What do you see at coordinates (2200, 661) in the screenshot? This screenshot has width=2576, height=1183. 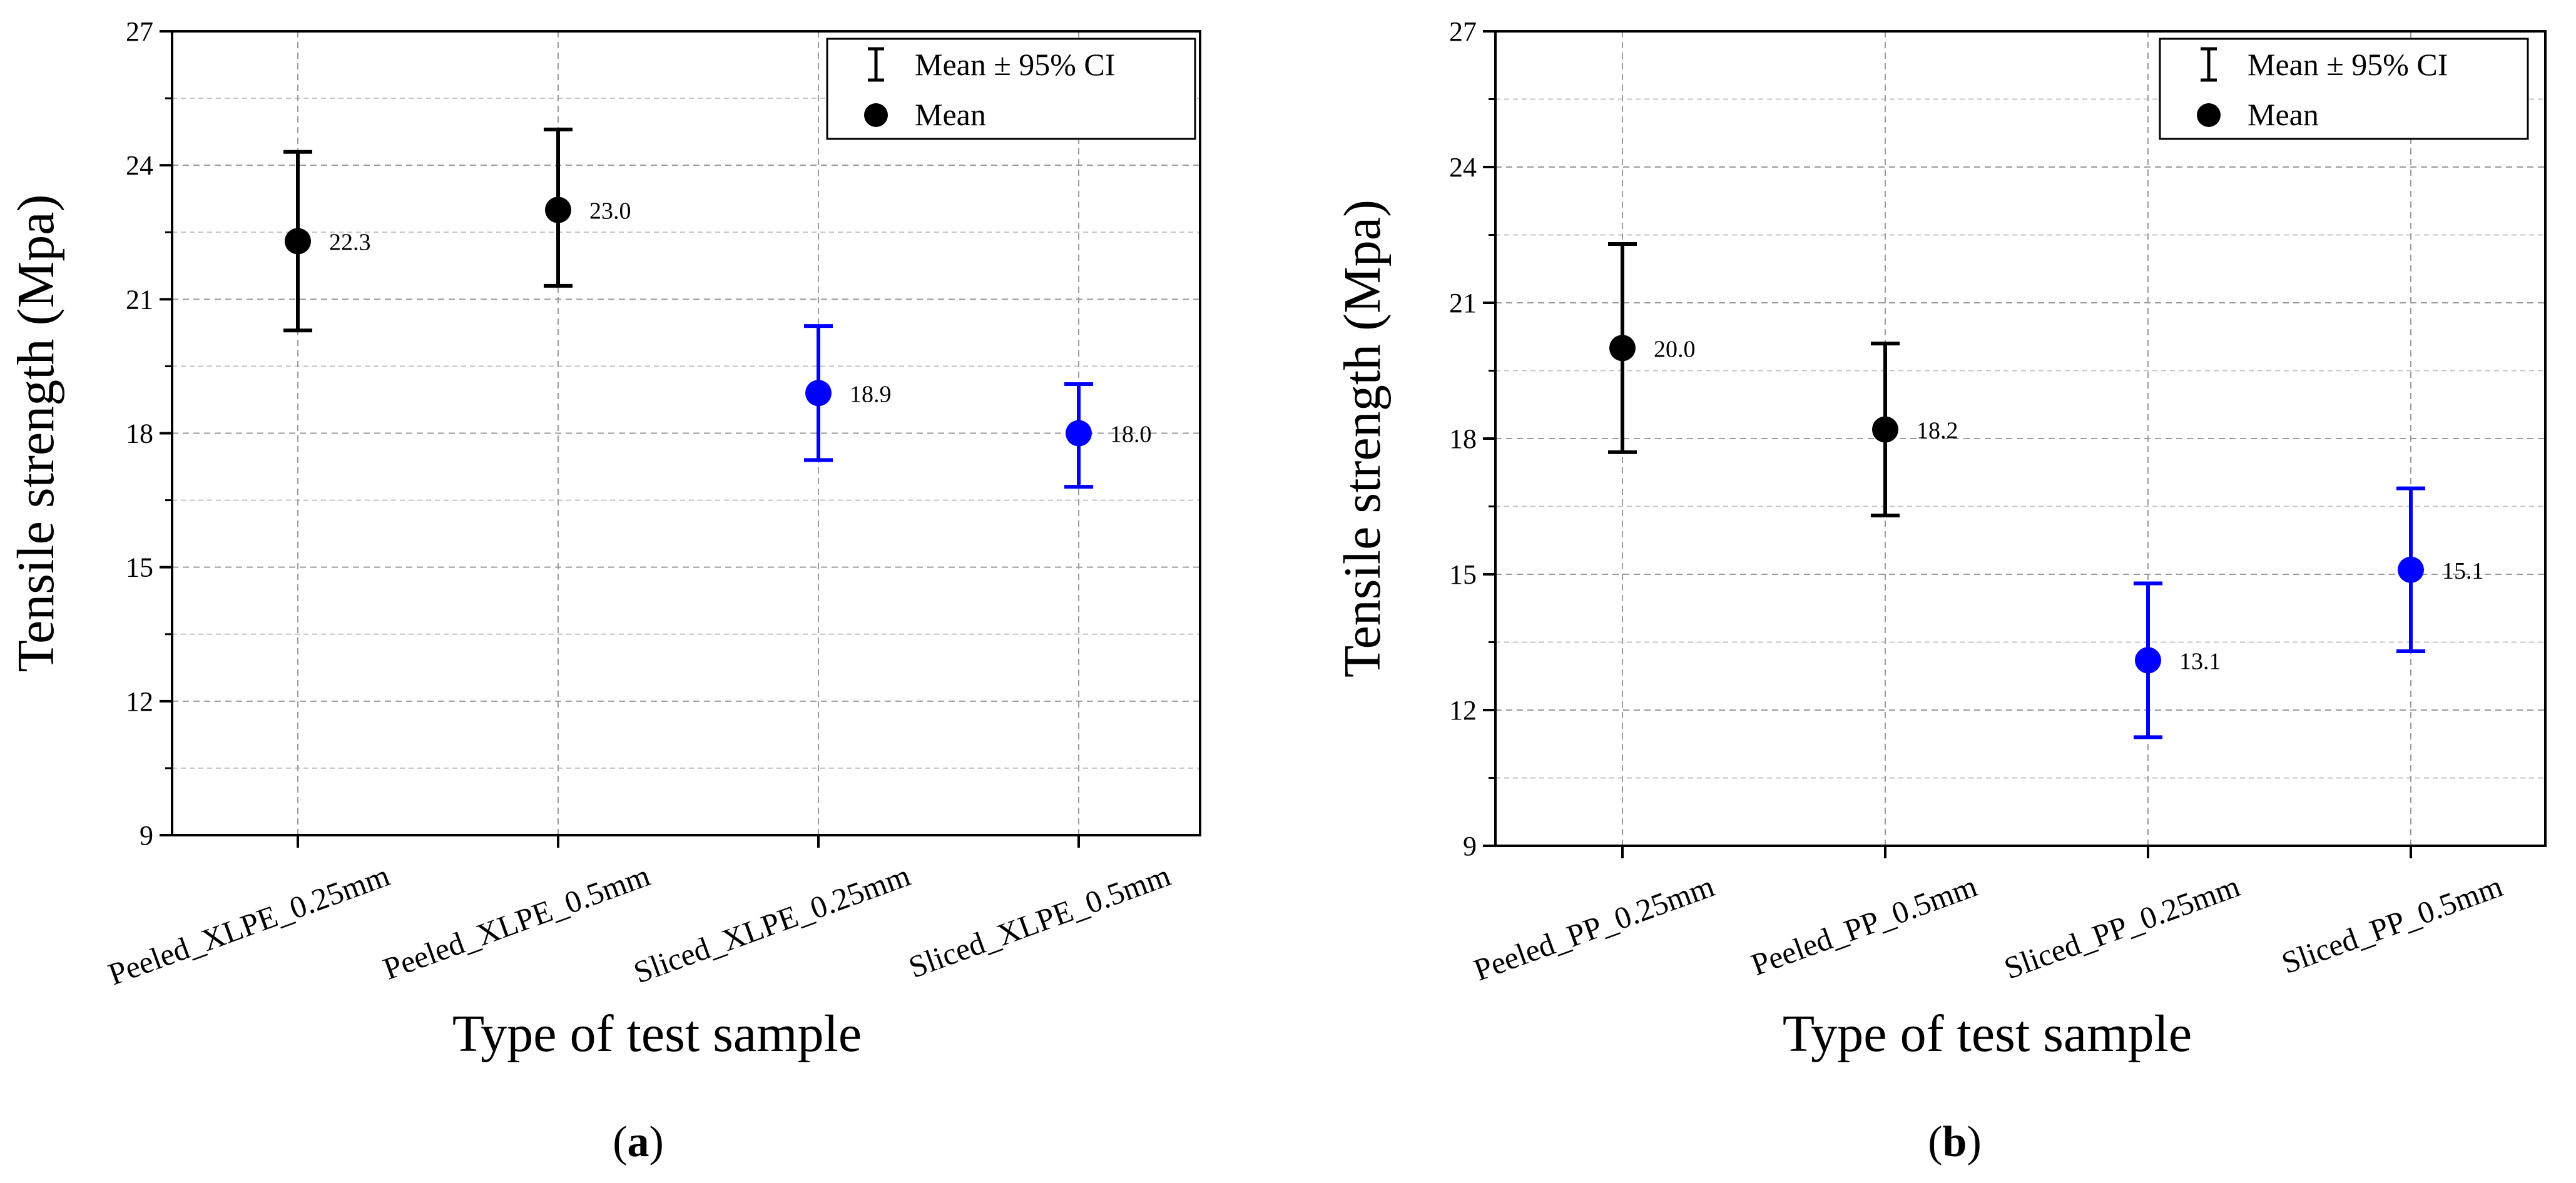 I see `data-label: 13.1` at bounding box center [2200, 661].